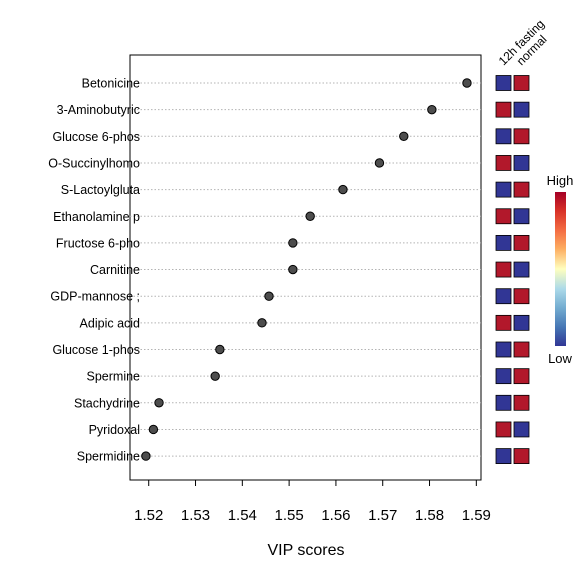 Image resolution: width=576 pixels, height=581 pixels. What do you see at coordinates (195, 515) in the screenshot?
I see `x-tick-label: 1.53` at bounding box center [195, 515].